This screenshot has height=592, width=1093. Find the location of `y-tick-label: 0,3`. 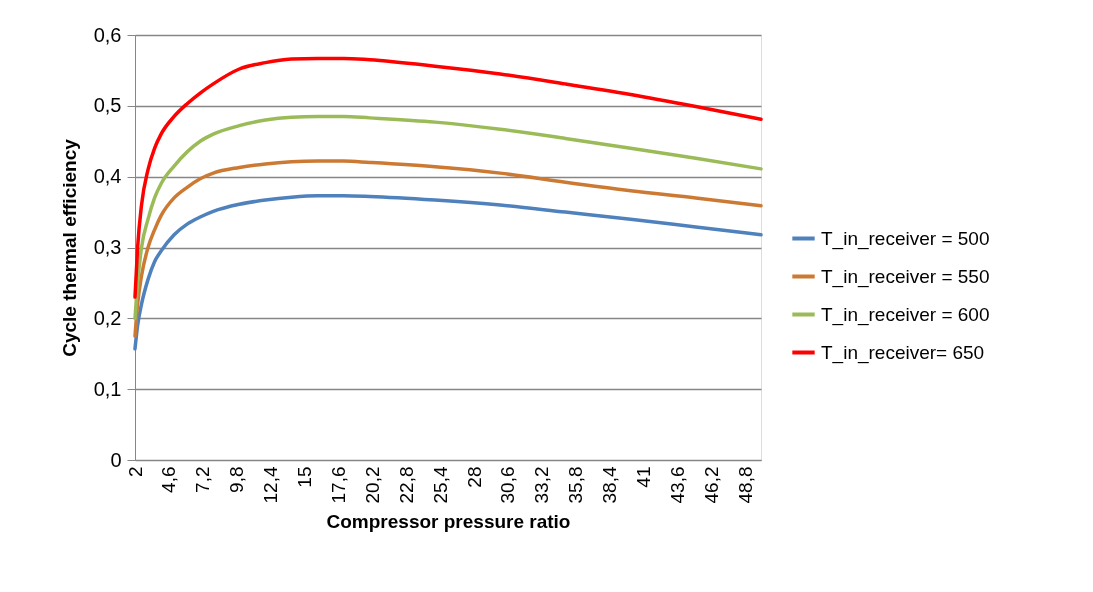

y-tick-label: 0,3 is located at coordinates (107, 247).